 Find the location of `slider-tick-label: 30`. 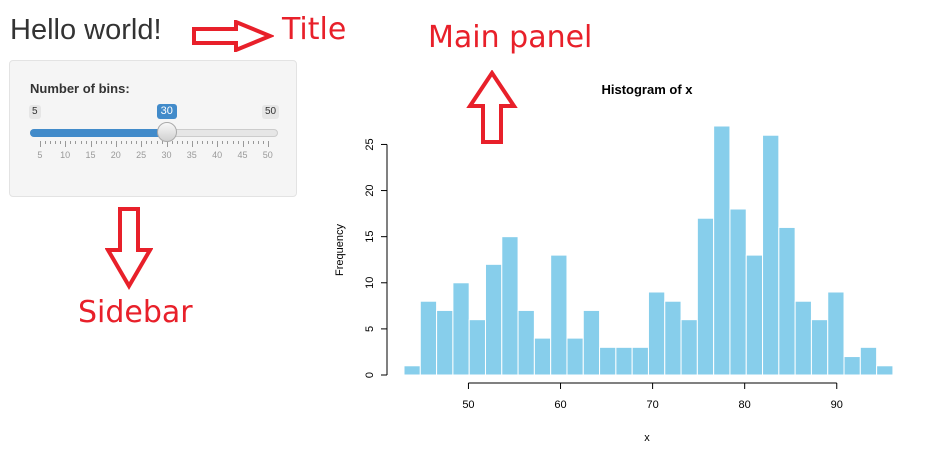

slider-tick-label: 30 is located at coordinates (166, 155).